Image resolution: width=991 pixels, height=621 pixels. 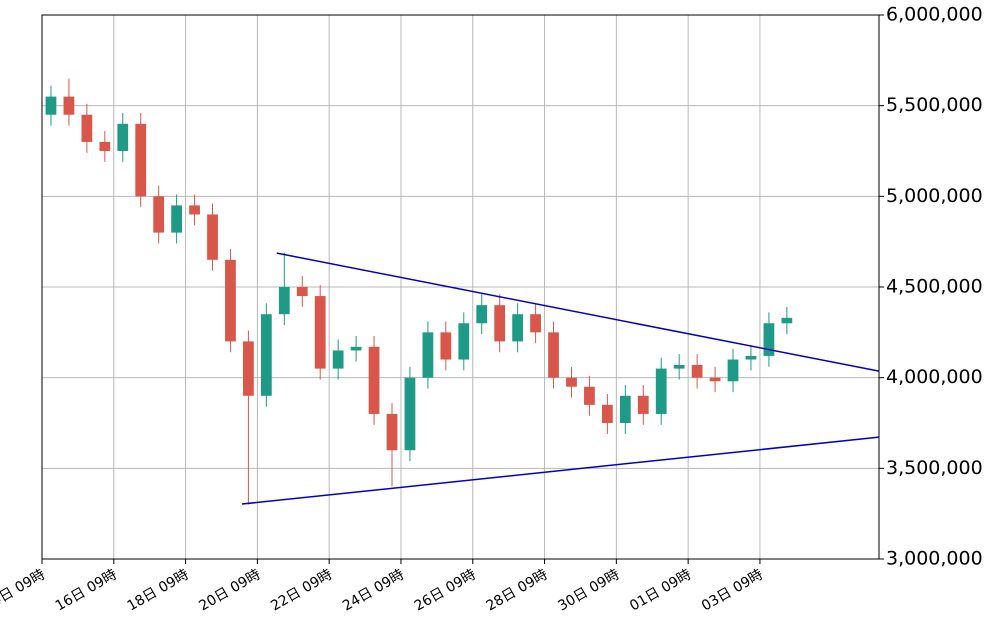 I want to click on x-tick-label: 18日 09時, so click(x=158, y=591).